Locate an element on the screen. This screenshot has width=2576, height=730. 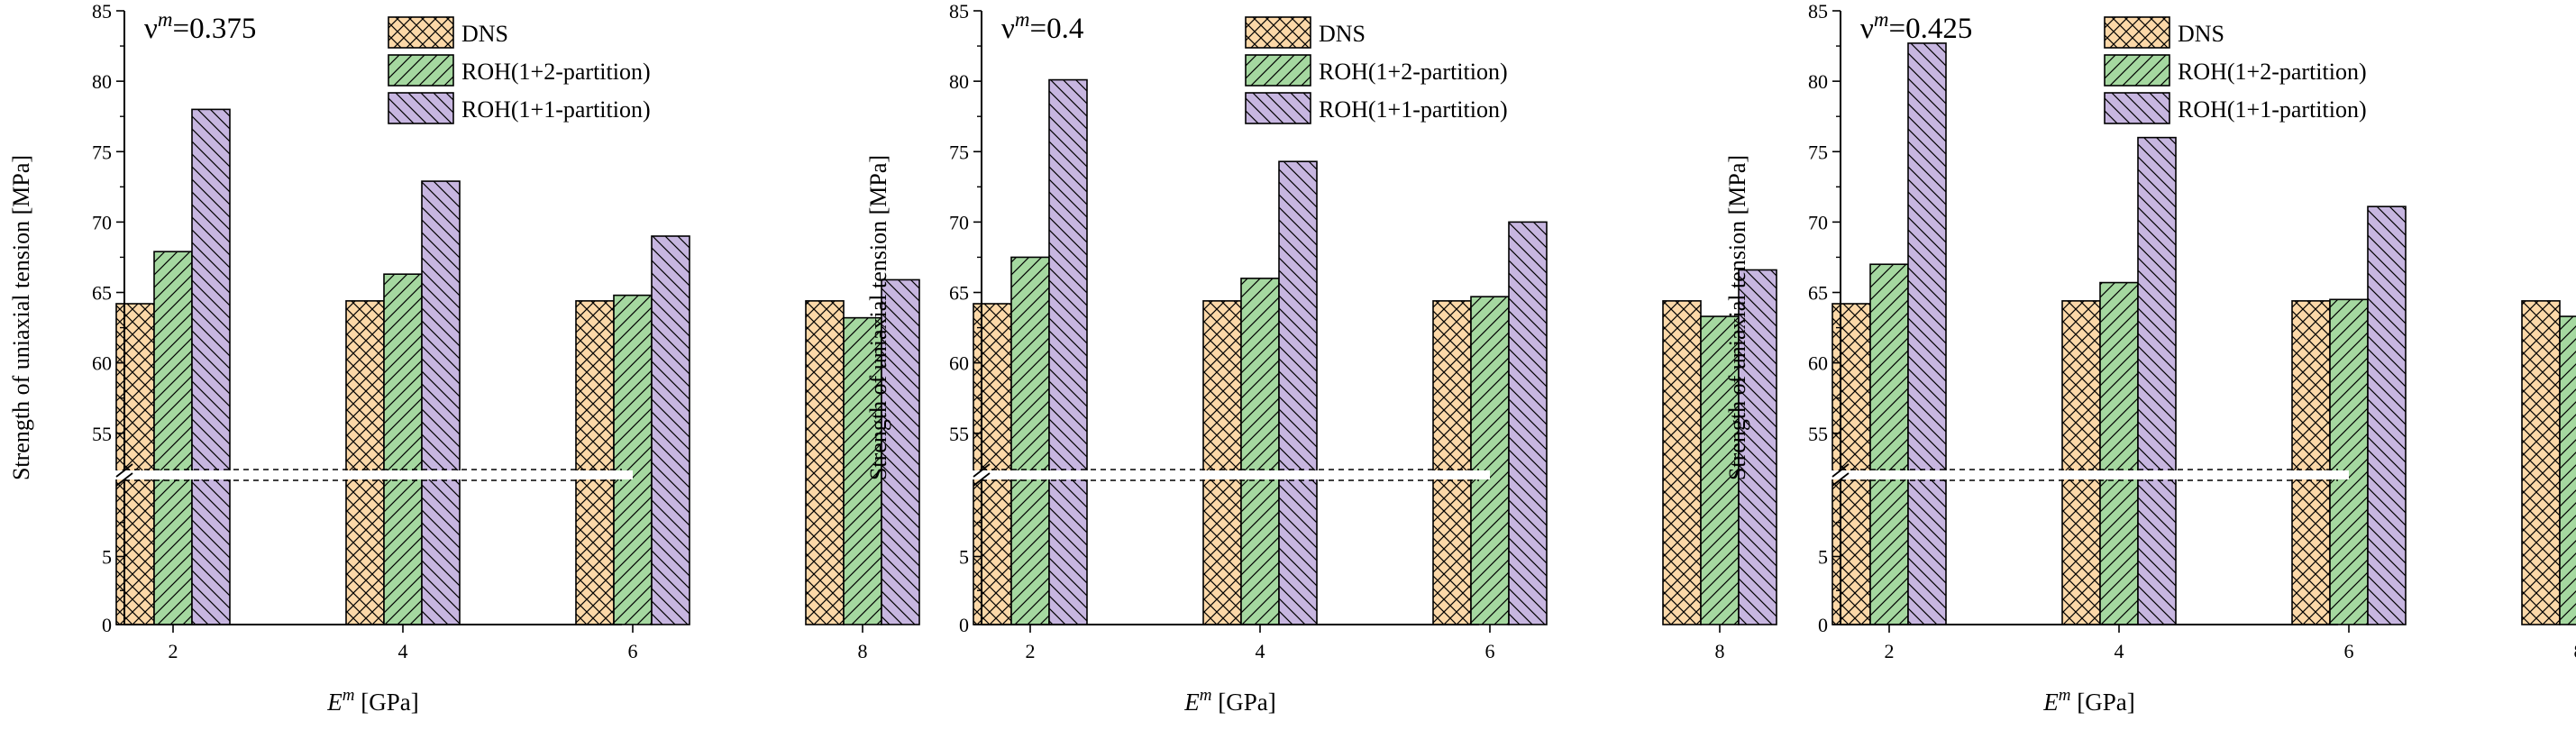
bar-roh-1-1-partition--8 is located at coordinates (1758, 447).